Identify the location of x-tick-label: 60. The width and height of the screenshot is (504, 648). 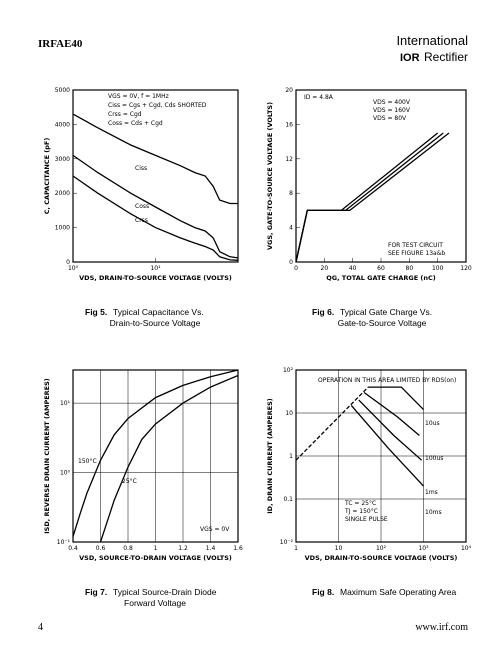
(381, 268).